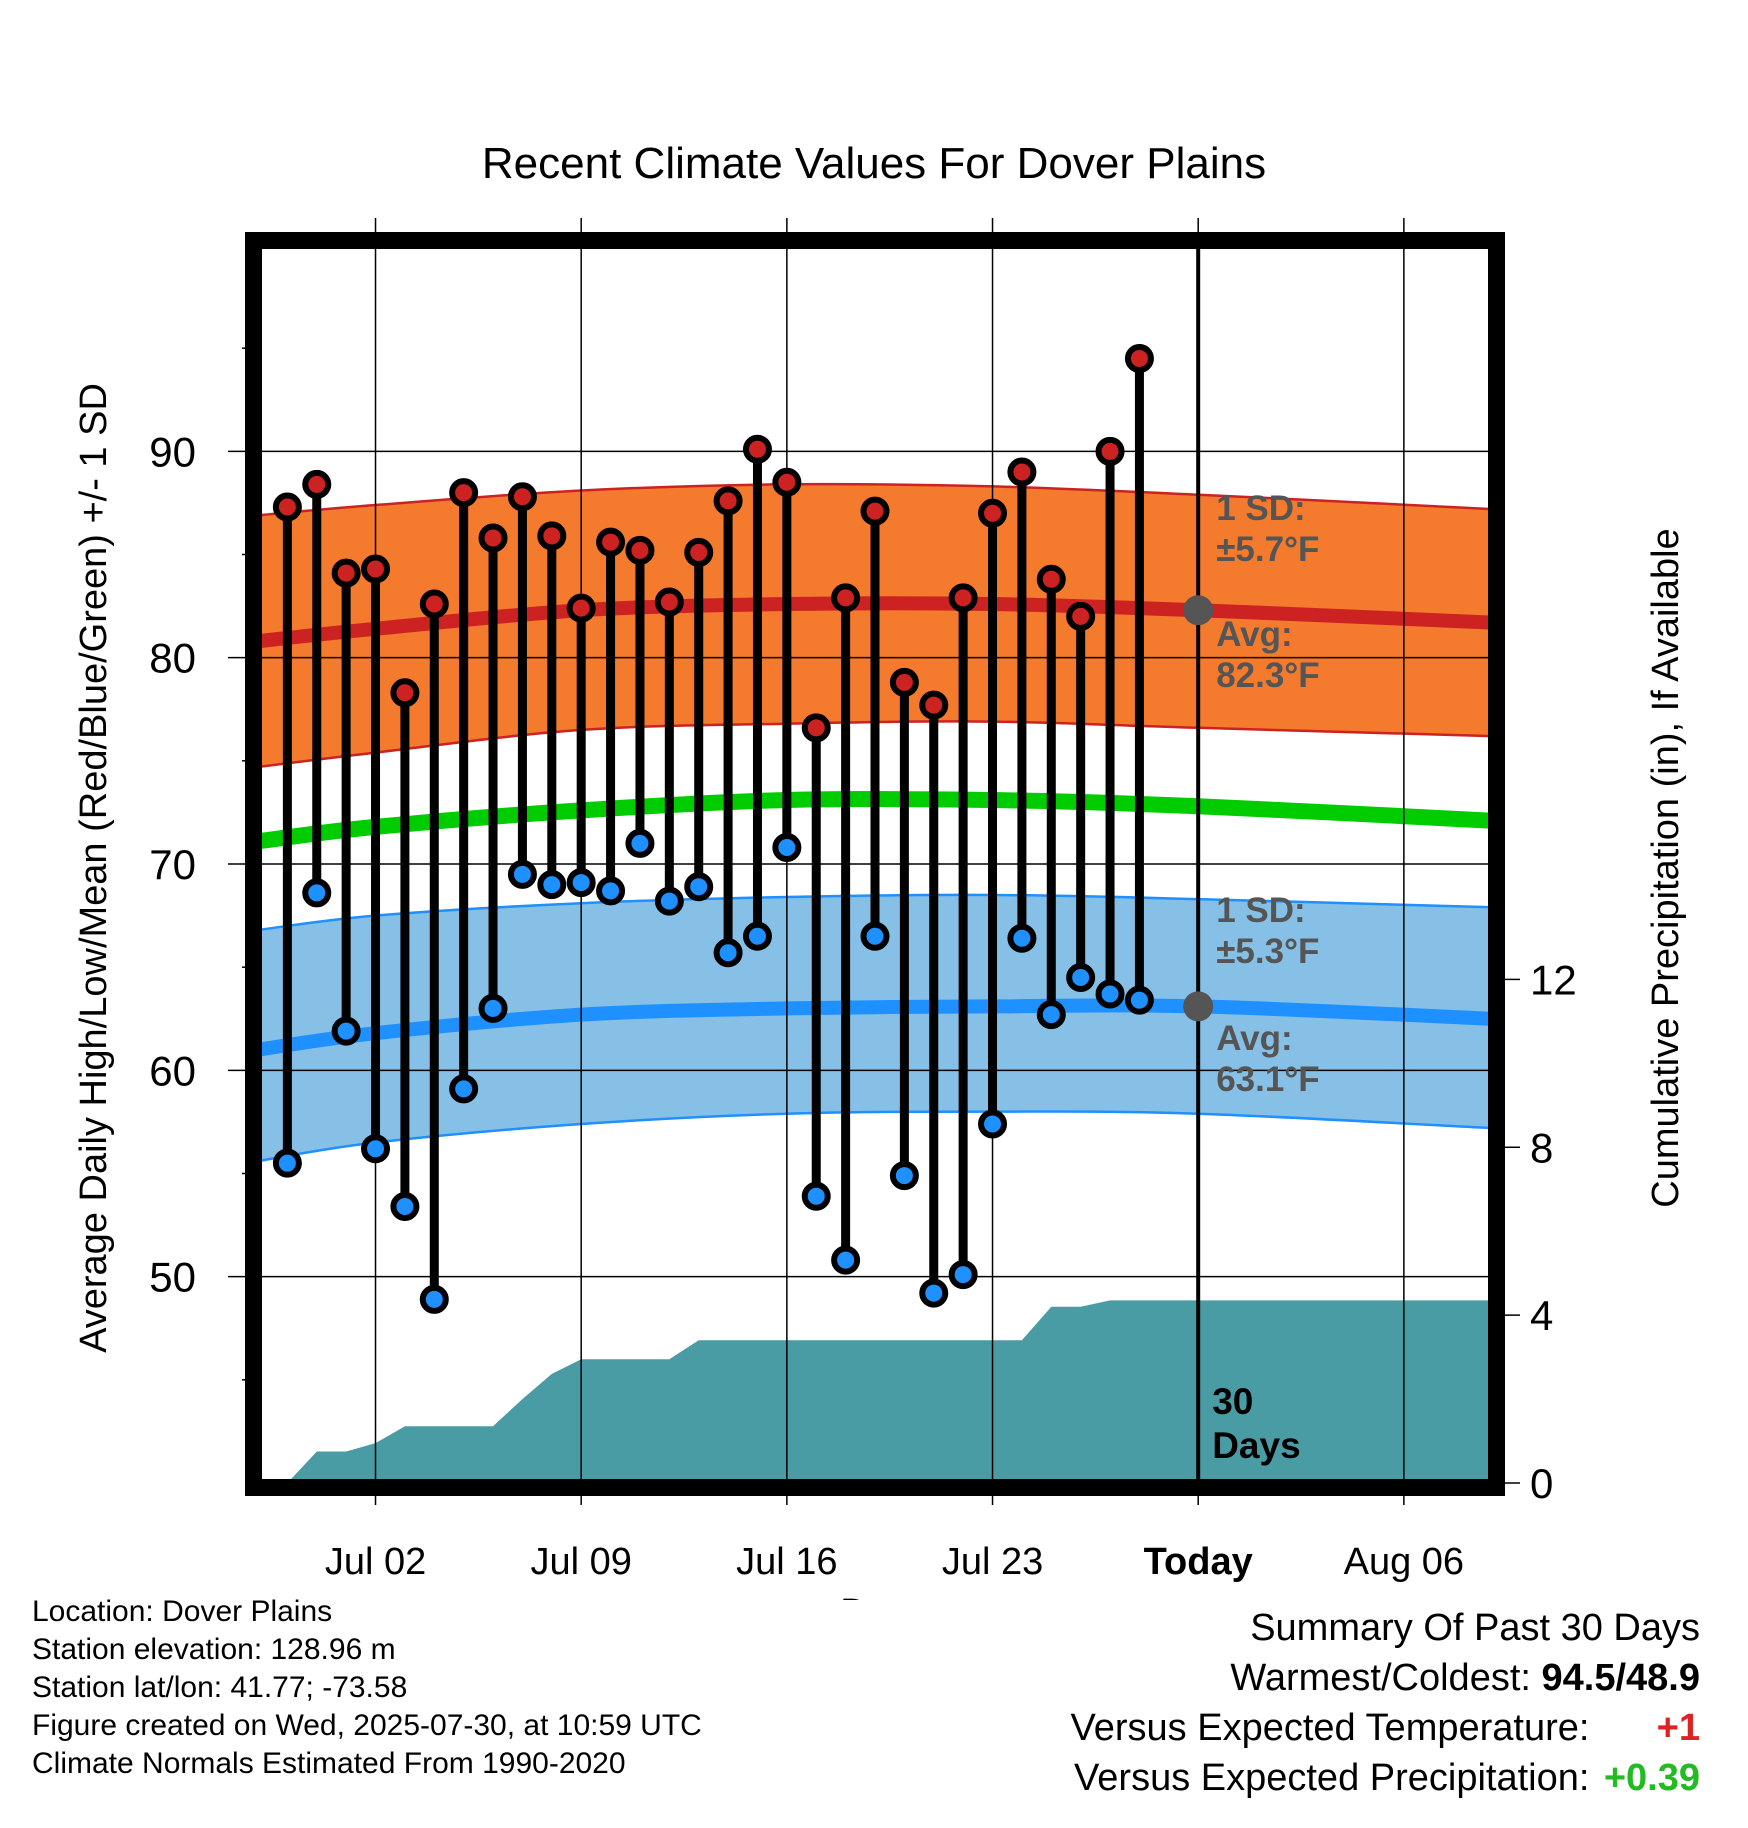  I want to click on y-tick-label: 70, so click(172, 864).